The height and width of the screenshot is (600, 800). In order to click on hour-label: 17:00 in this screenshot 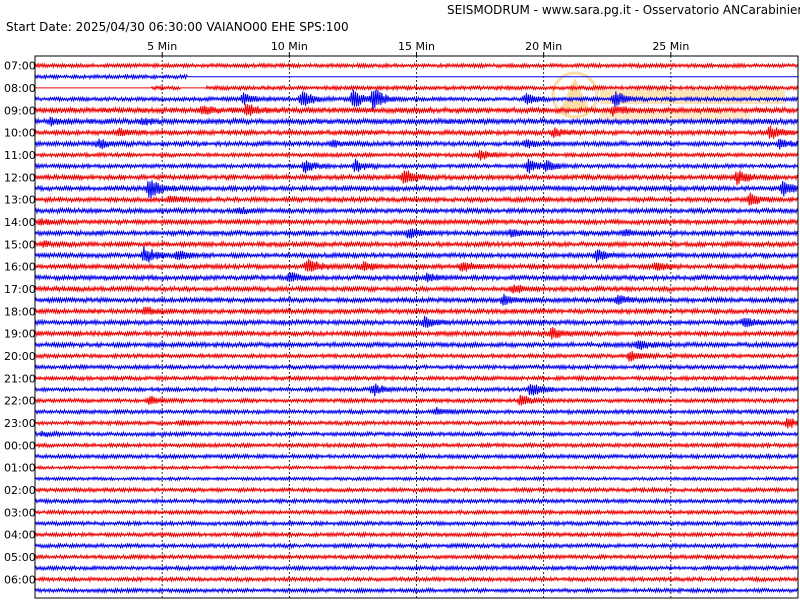, I will do `click(20, 289)`.